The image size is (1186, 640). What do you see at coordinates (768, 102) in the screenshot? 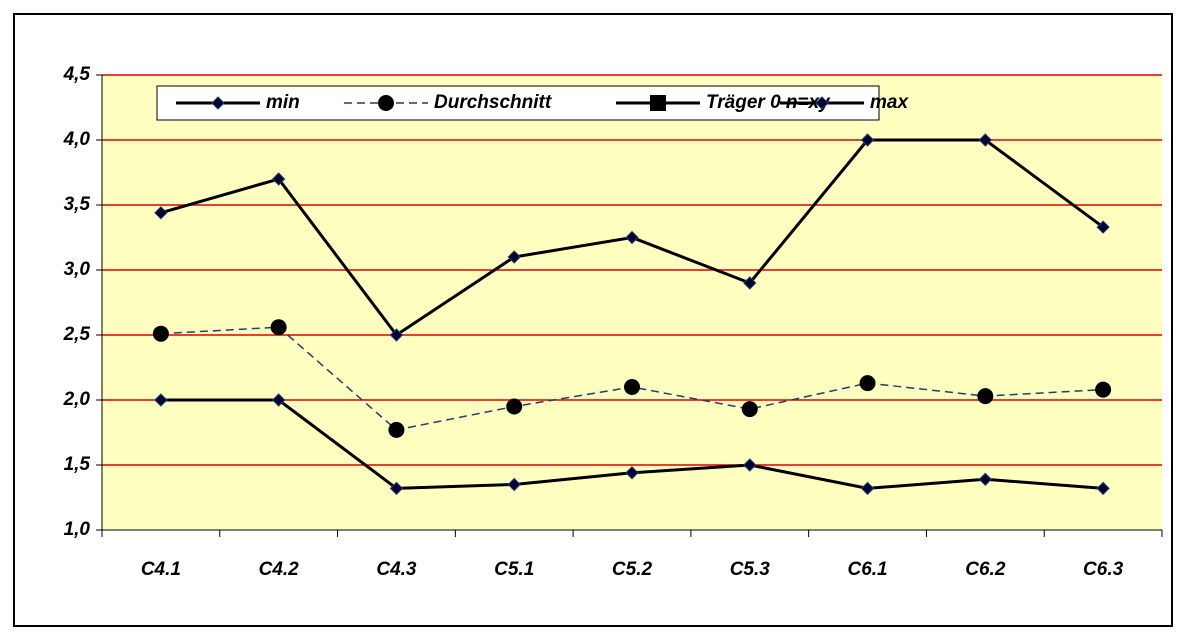
I see `legend-label: Träger 0 n=xy` at bounding box center [768, 102].